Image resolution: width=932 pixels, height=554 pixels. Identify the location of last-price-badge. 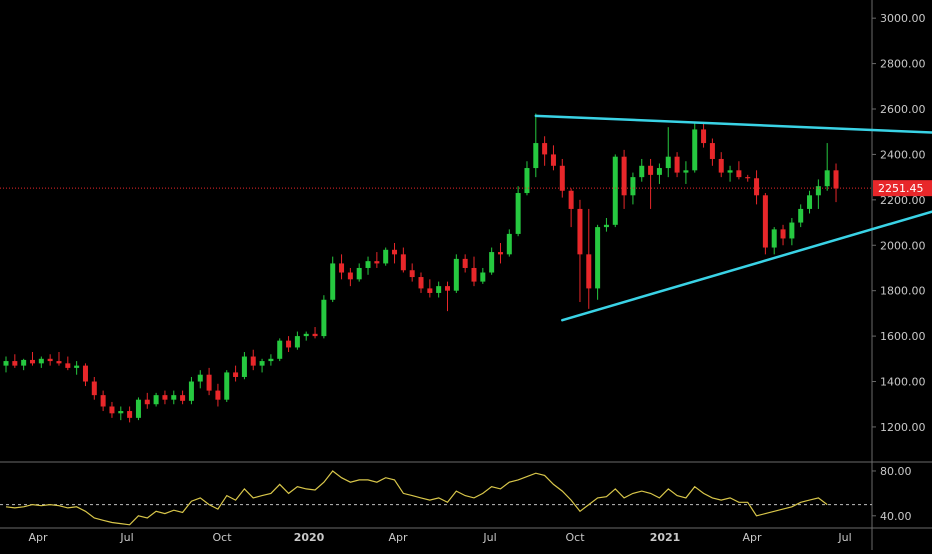
(902, 188).